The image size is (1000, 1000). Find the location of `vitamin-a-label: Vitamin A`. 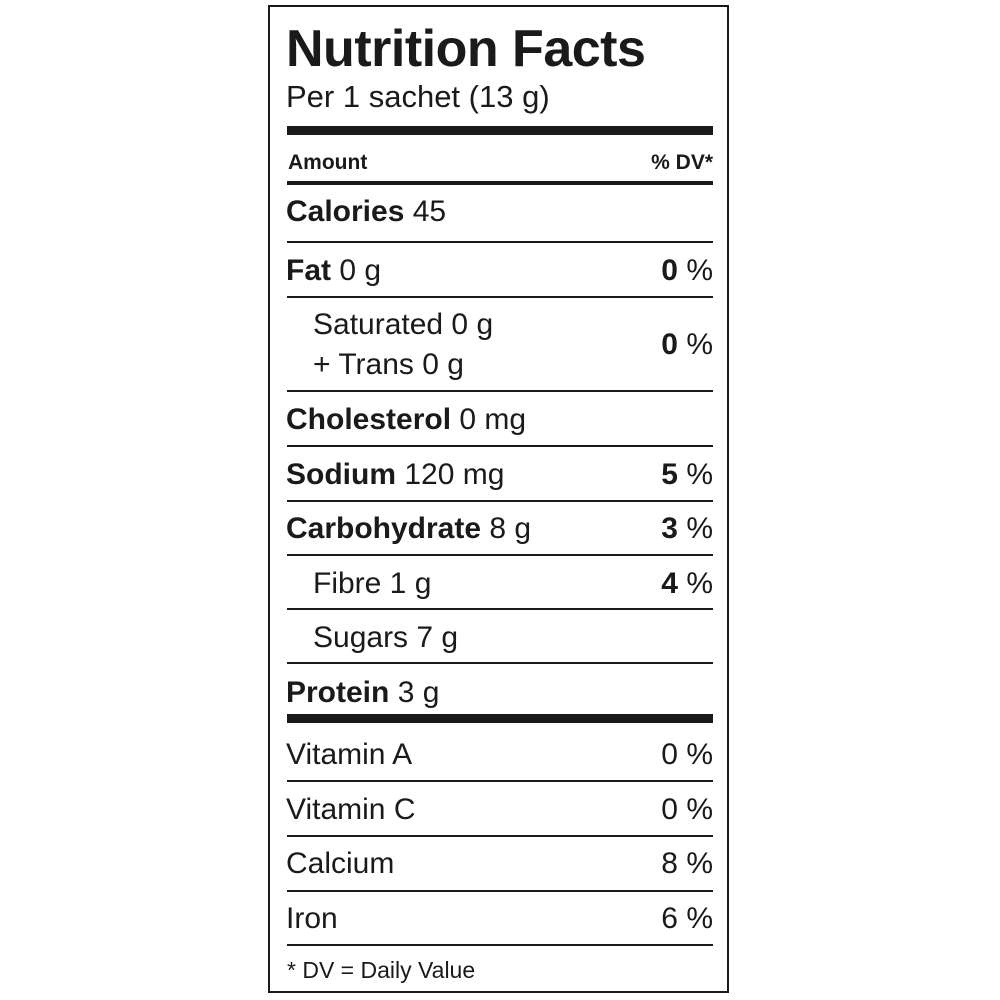

vitamin-a-label: Vitamin A is located at coordinates (349, 754).